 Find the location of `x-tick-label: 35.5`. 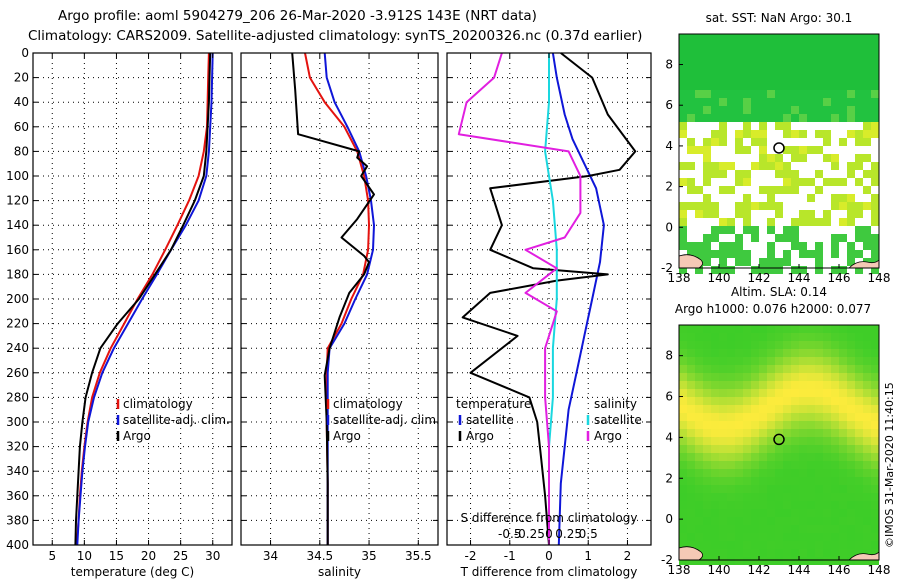

x-tick-label: 35.5 is located at coordinates (418, 556).